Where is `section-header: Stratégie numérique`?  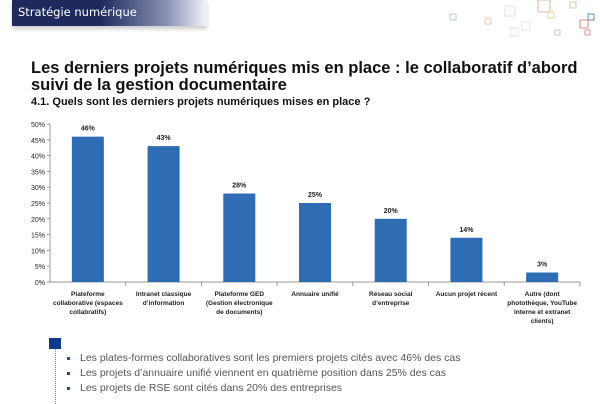 section-header: Stratégie numérique is located at coordinates (109, 13).